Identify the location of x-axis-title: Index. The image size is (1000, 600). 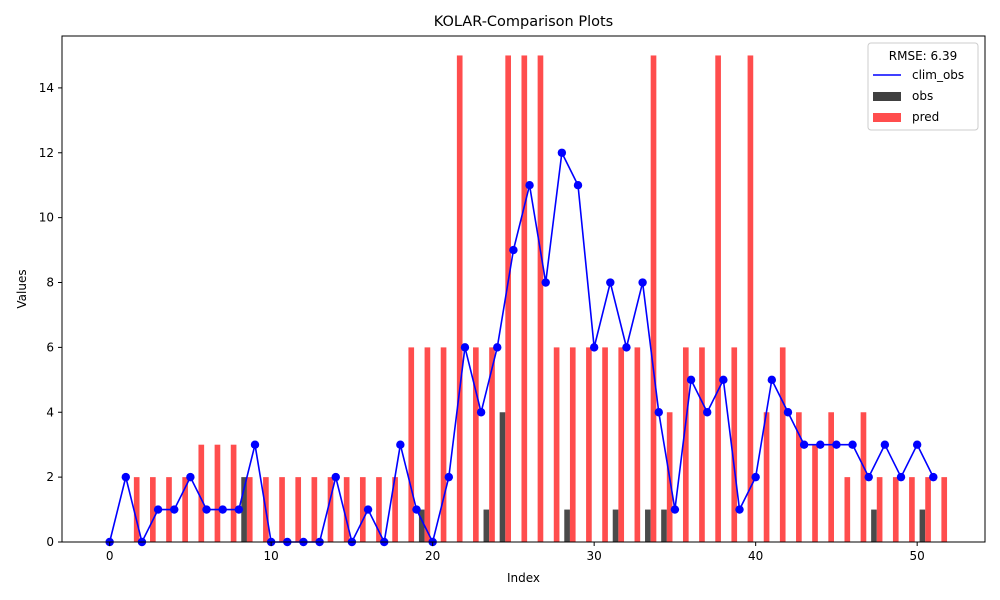
(523, 578).